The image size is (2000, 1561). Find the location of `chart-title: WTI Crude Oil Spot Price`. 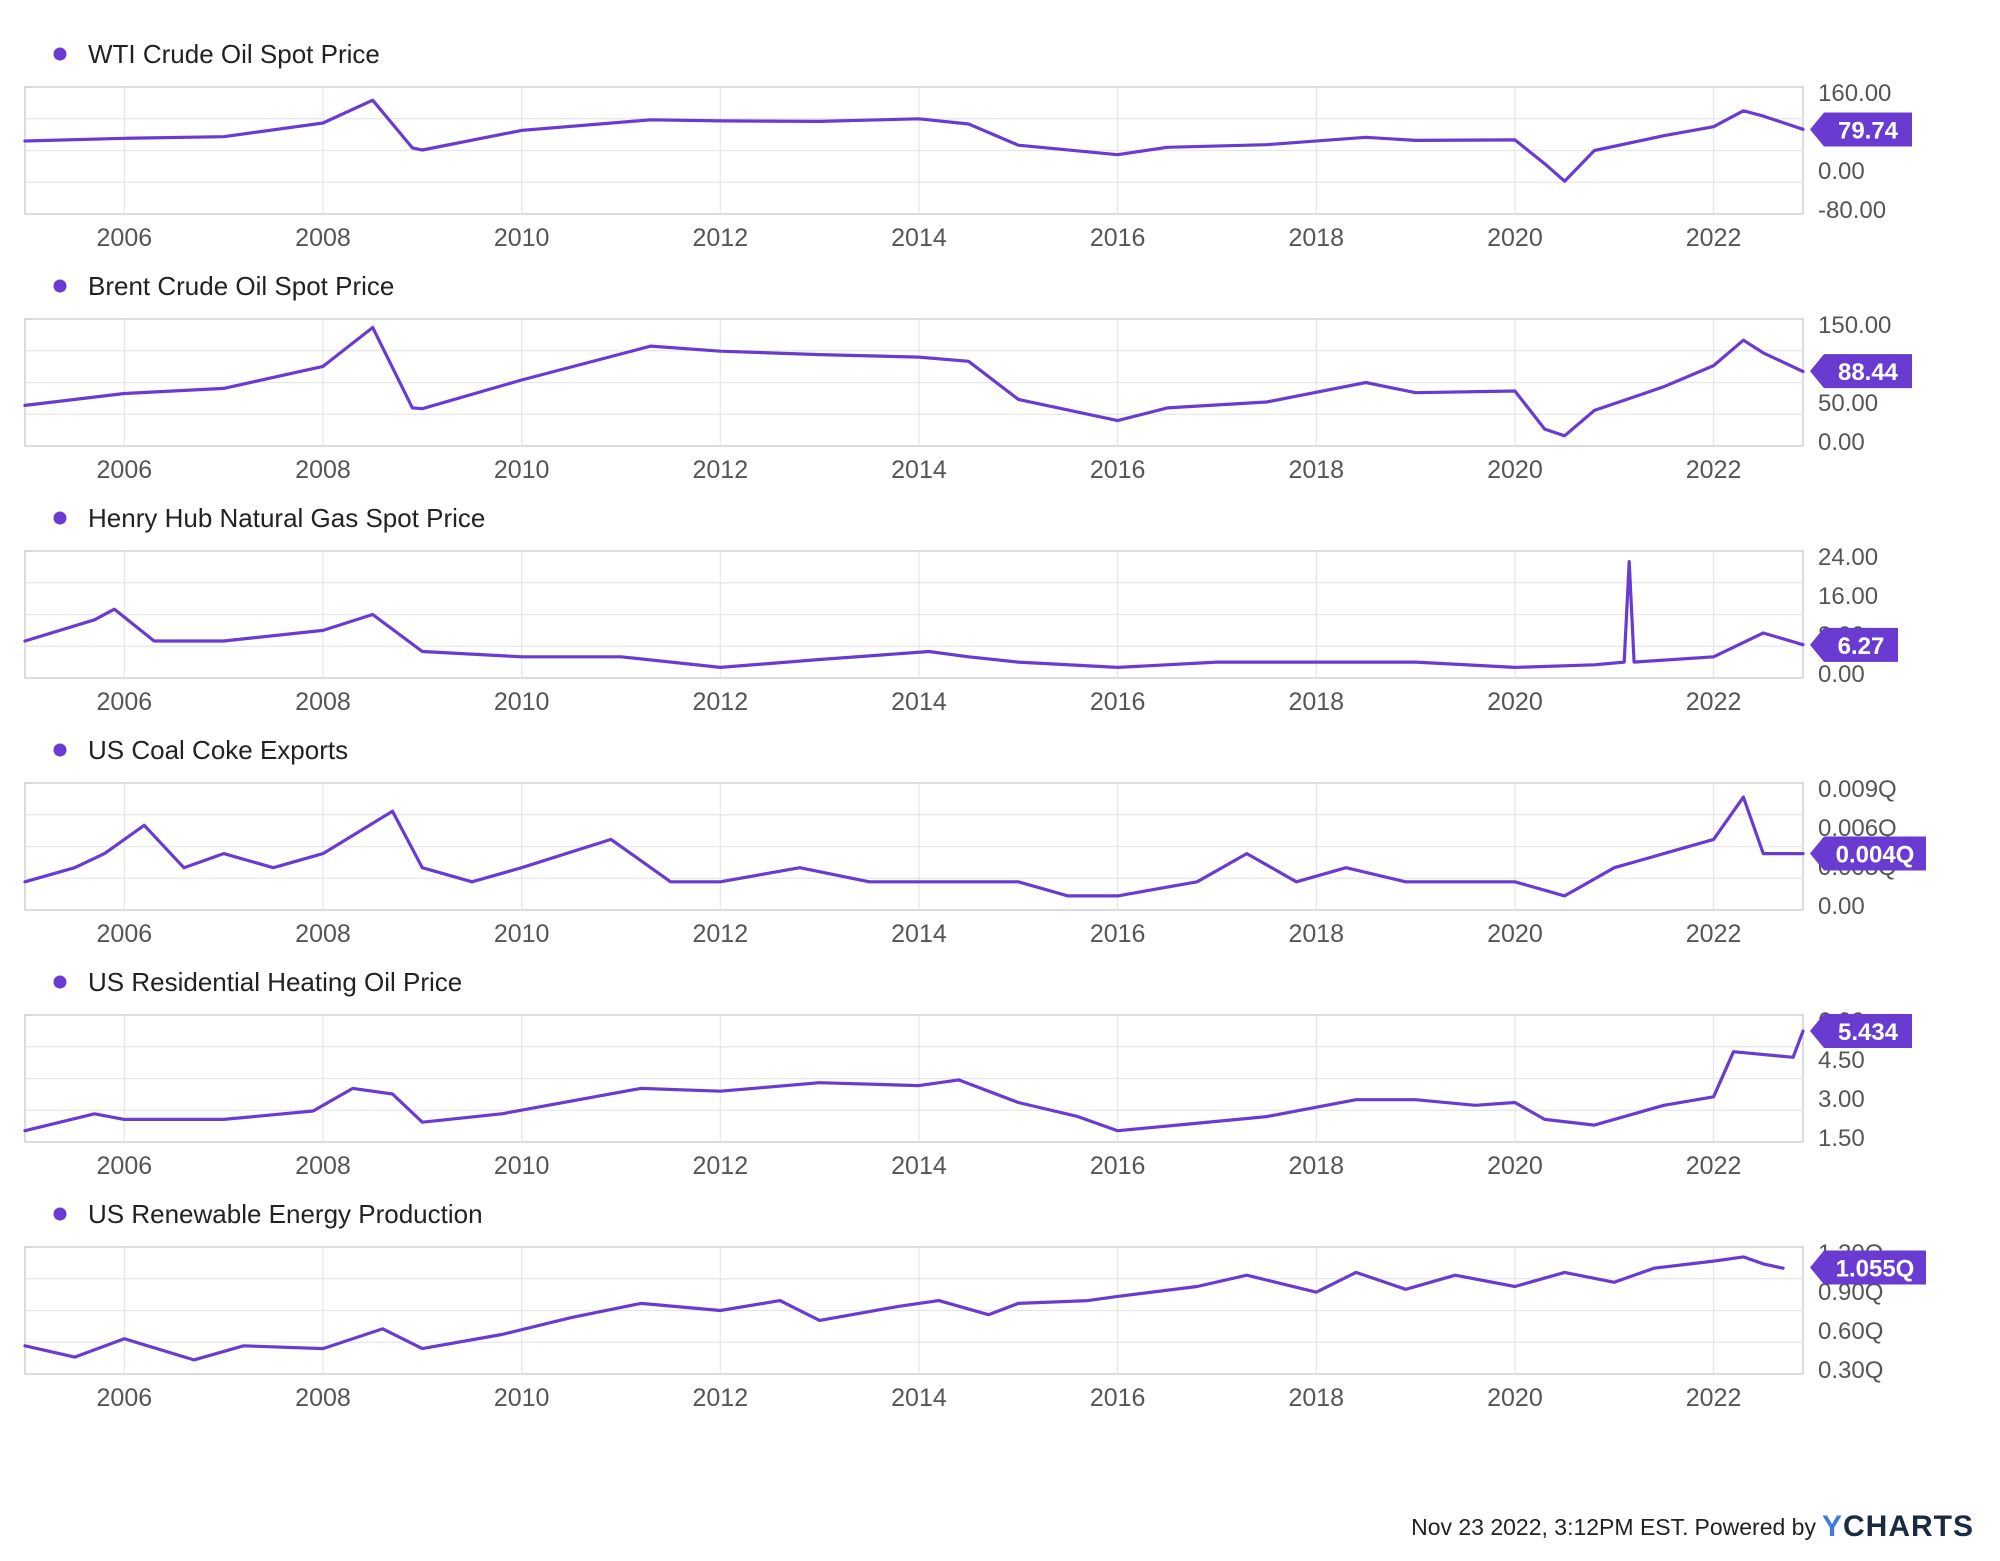

chart-title: WTI Crude Oil Spot Price is located at coordinates (234, 54).